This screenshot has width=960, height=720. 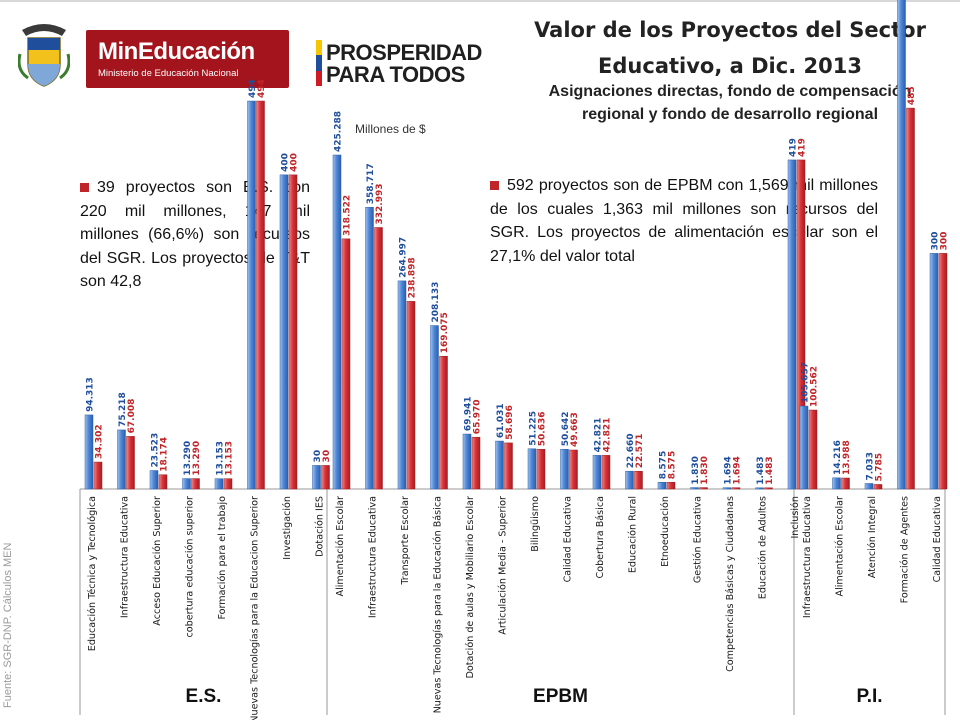 What do you see at coordinates (608, 435) in the screenshot?
I see `value-label-EPBM-8-b: 42.821` at bounding box center [608, 435].